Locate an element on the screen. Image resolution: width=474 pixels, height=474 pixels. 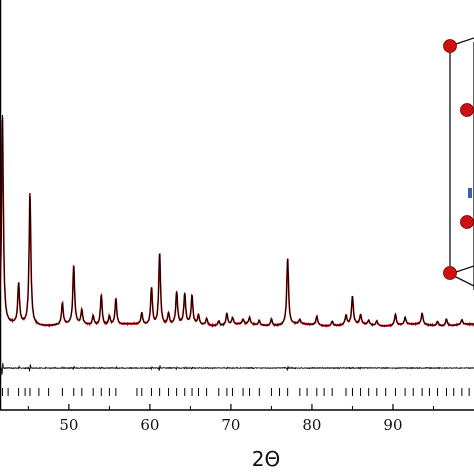
x-tick-label: 50 is located at coordinates (68, 425).